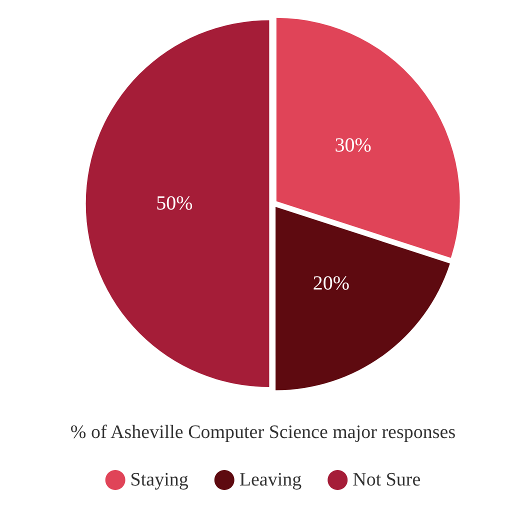  I want to click on data-label: 50%, so click(174, 203).